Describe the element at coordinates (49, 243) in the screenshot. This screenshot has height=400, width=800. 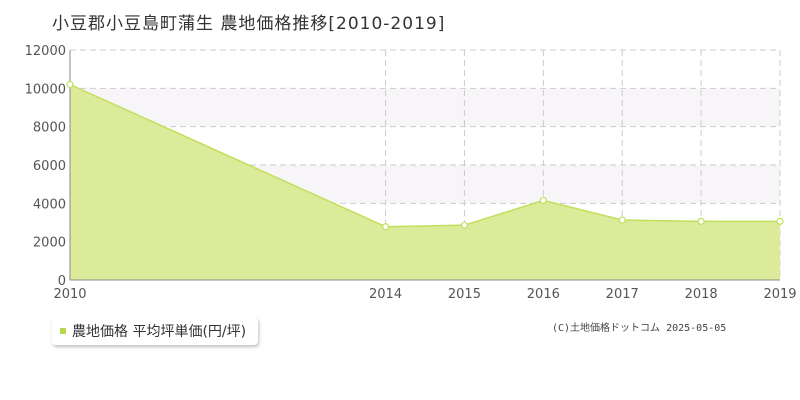
I see `y-tick-label: 2000` at that location.